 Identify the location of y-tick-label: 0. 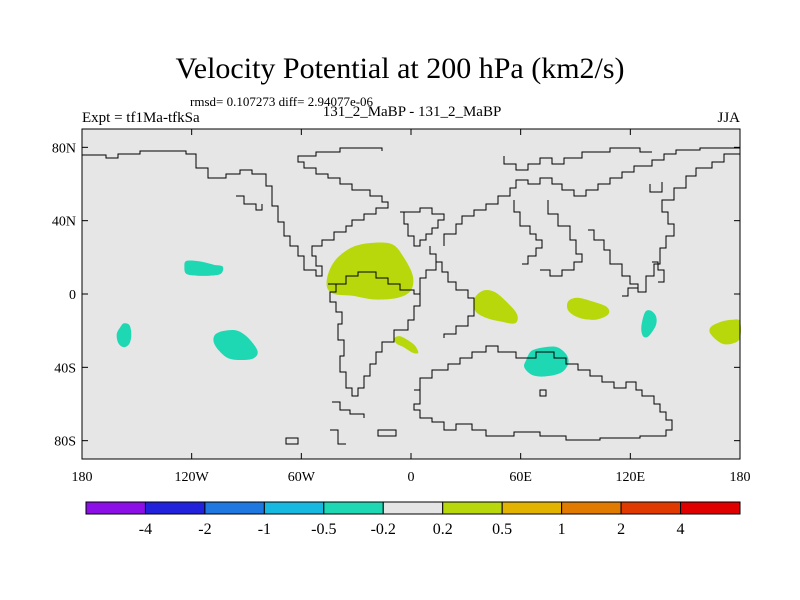
(72, 295).